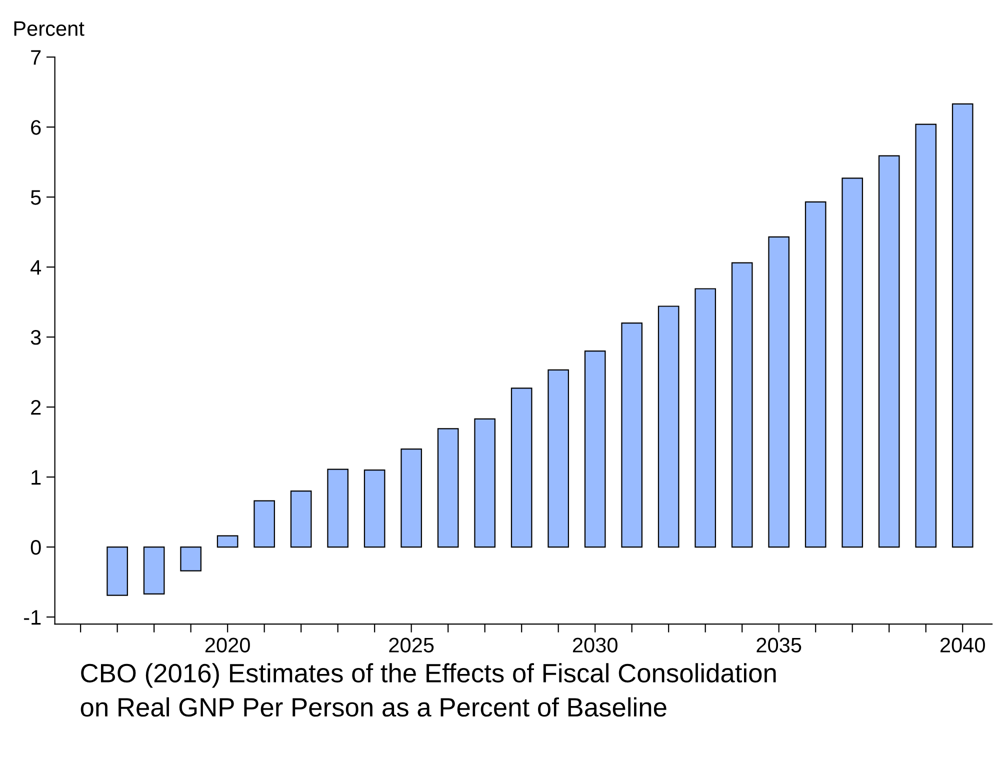 This screenshot has height=761, width=997. Describe the element at coordinates (36, 127) in the screenshot. I see `y-tick-label: 6` at that location.